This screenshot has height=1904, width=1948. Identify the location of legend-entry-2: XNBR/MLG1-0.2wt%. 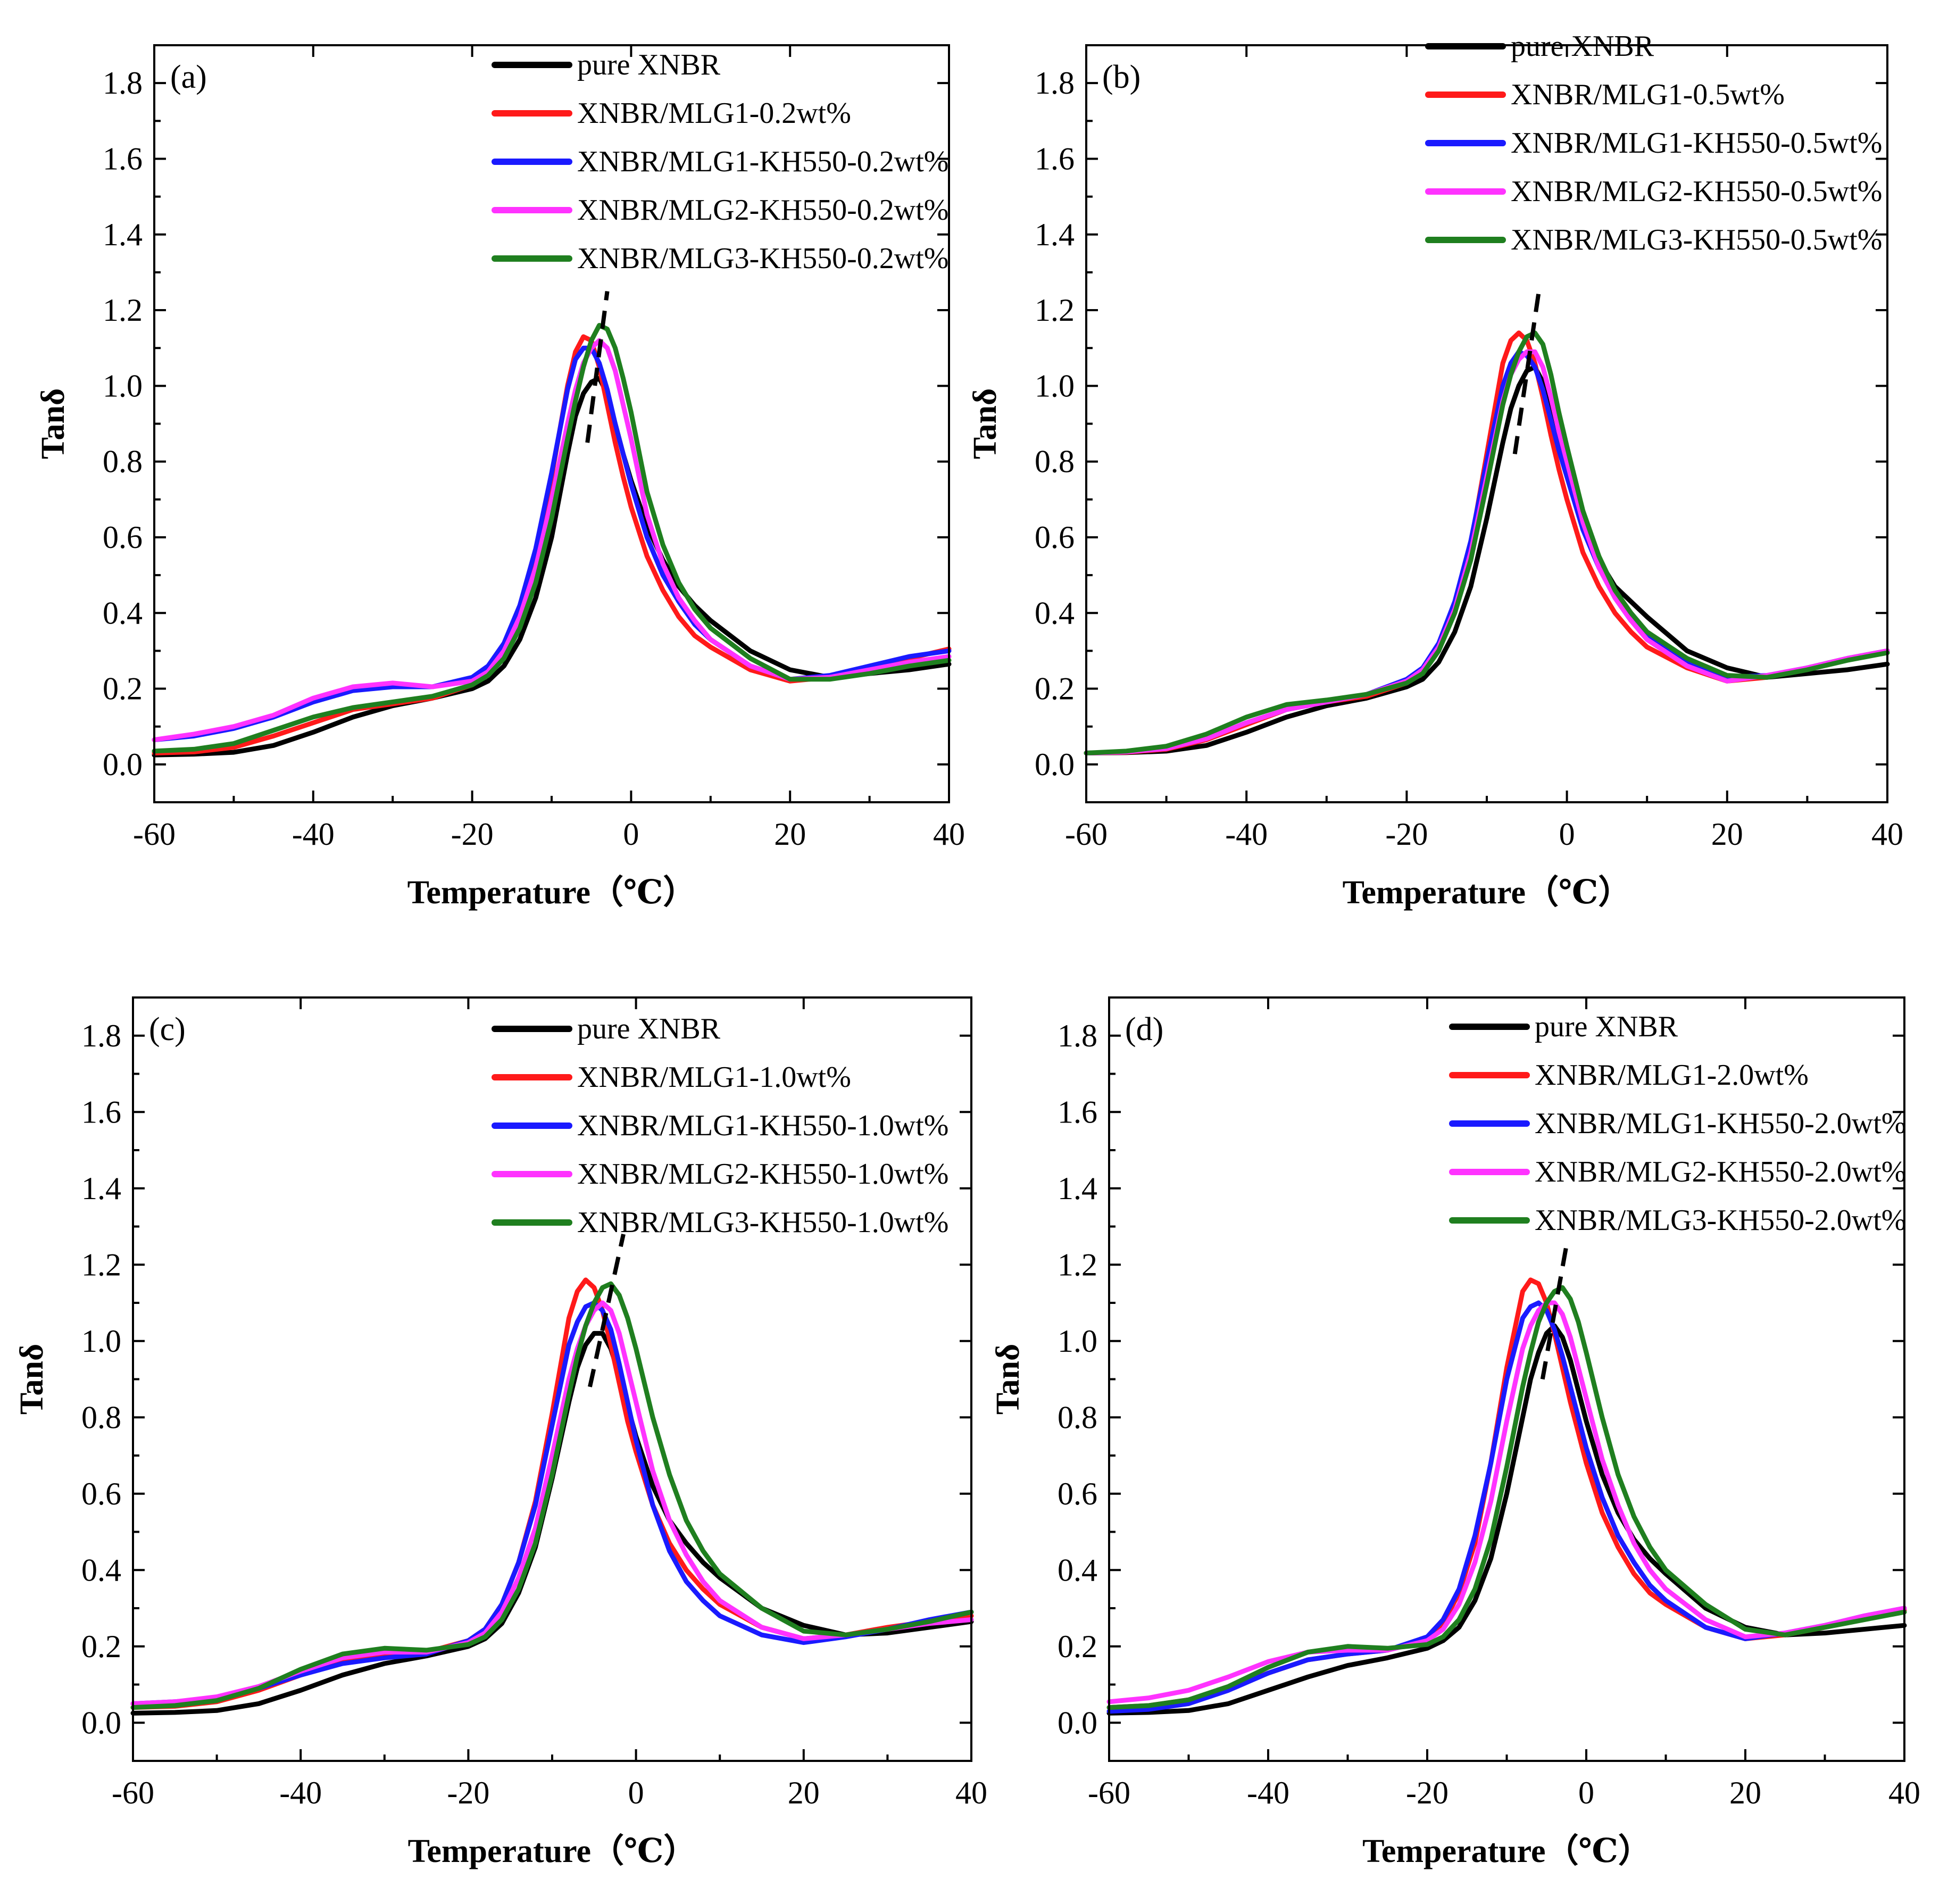
(714, 113).